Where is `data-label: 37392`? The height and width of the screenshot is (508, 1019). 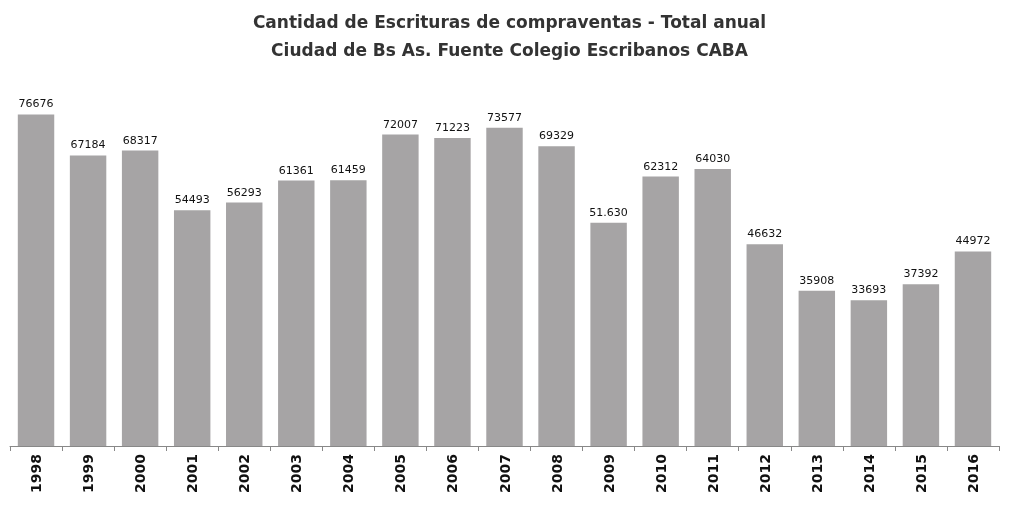
data-label: 37392 is located at coordinates (921, 274).